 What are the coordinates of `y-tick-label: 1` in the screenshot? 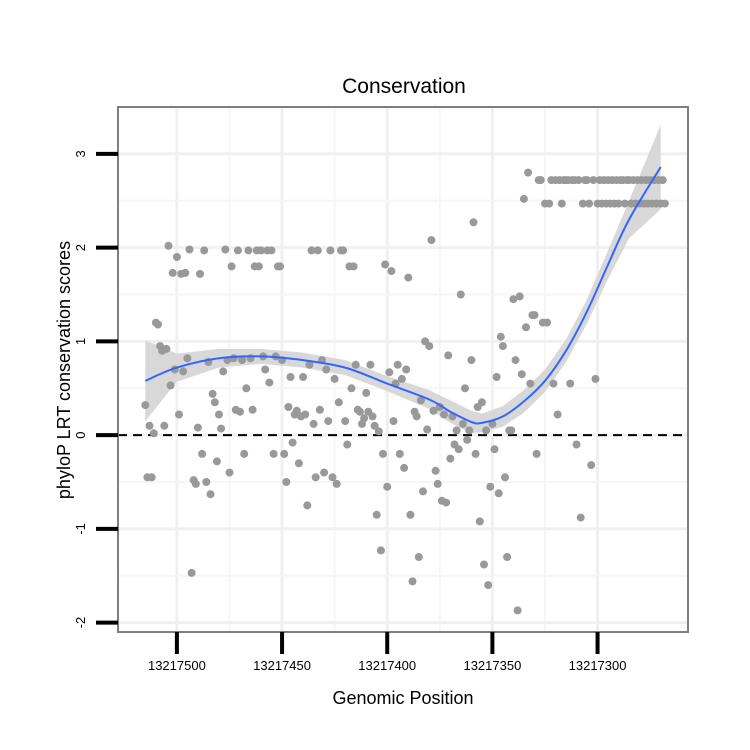 It's located at (80, 341).